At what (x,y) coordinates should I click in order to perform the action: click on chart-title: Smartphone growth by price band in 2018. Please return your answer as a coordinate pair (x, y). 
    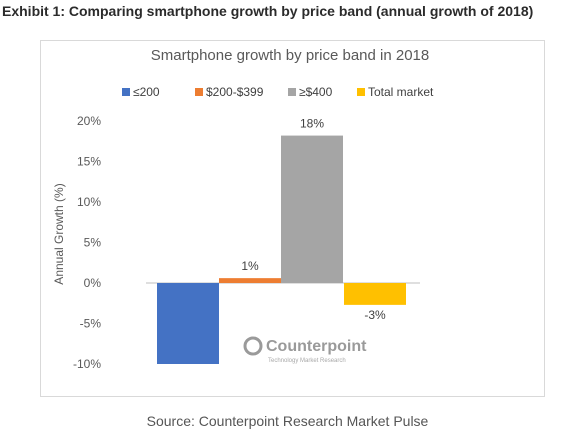
    Looking at the image, I should click on (290, 55).